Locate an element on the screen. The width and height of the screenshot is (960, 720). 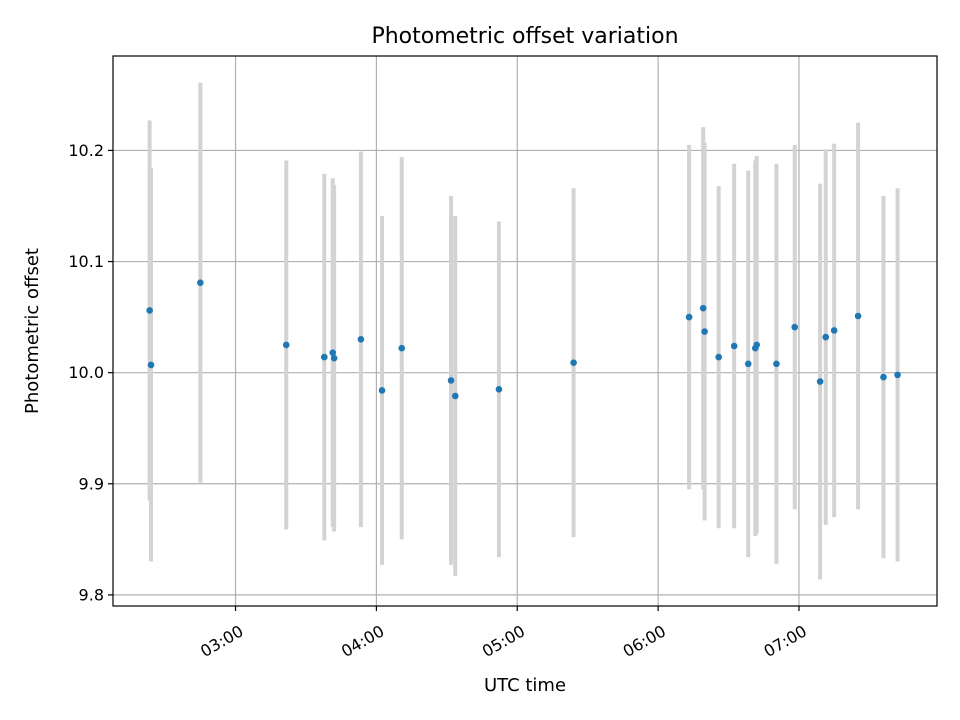
y-tick-label: 9.8 is located at coordinates (91, 594).